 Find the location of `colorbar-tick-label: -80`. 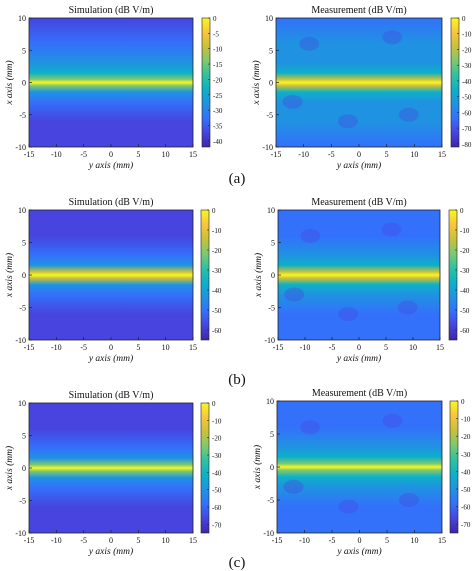

colorbar-tick-label: -80 is located at coordinates (467, 145).